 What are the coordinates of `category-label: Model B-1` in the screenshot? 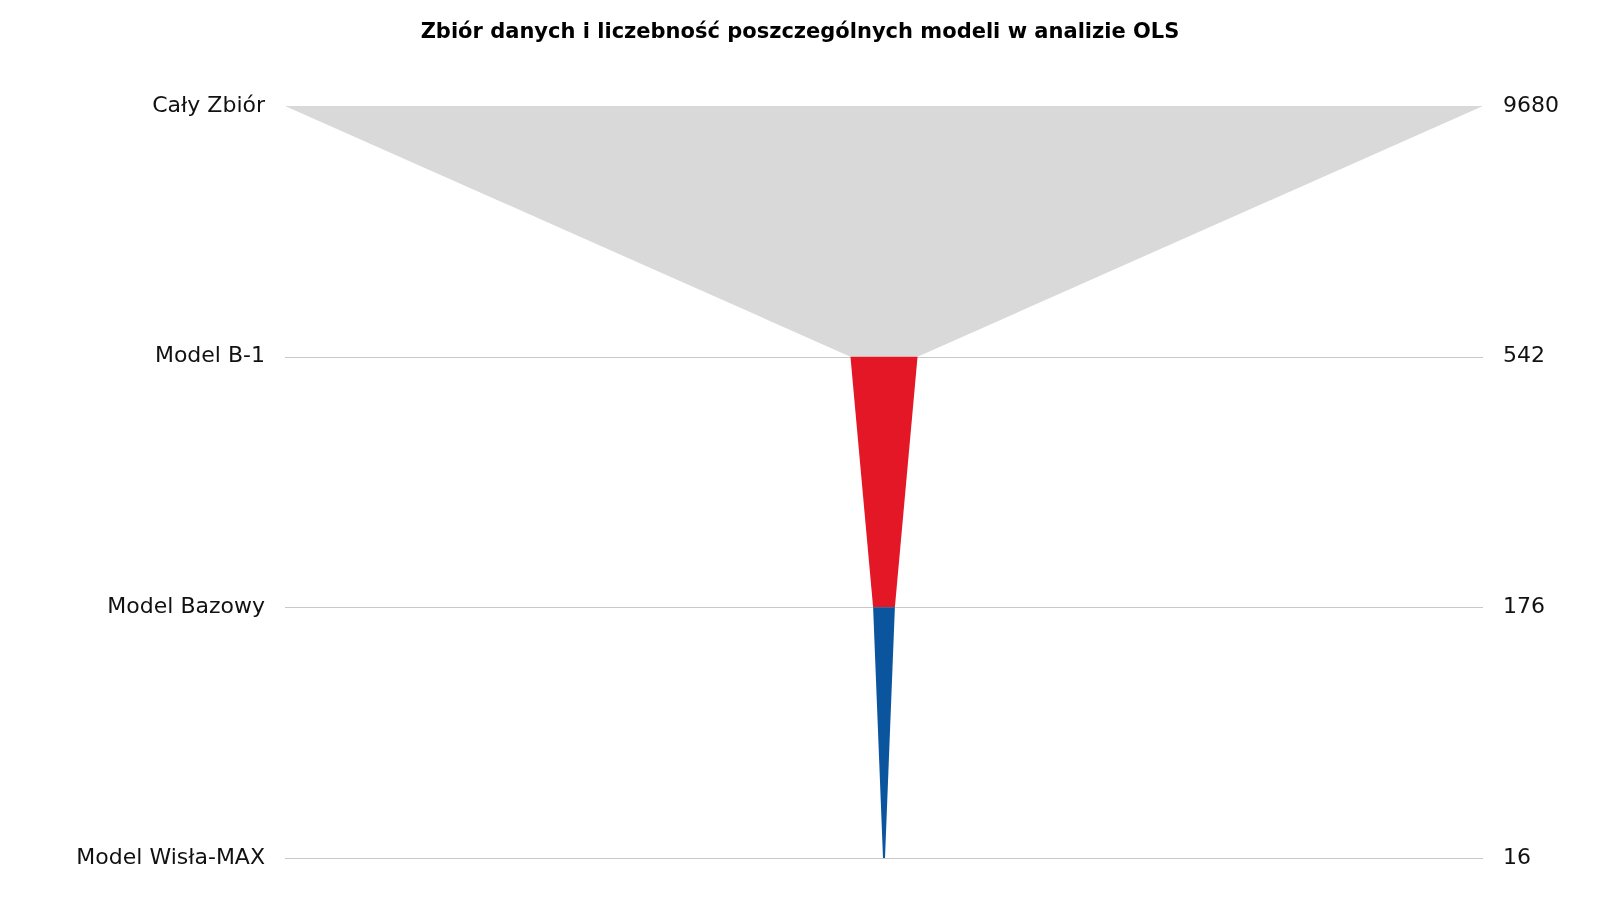 It's located at (209, 355).